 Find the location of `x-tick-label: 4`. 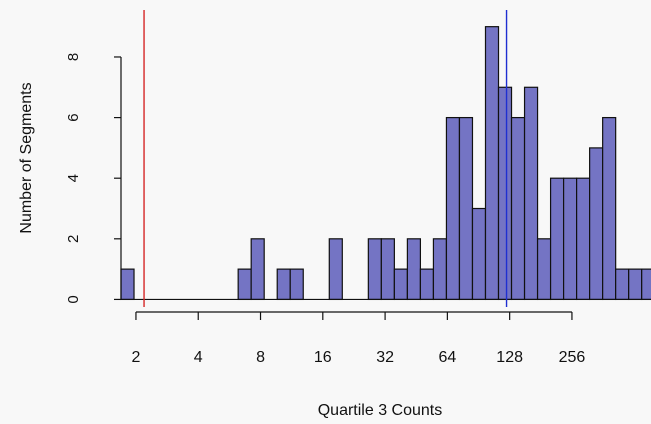

x-tick-label: 4 is located at coordinates (198, 357).